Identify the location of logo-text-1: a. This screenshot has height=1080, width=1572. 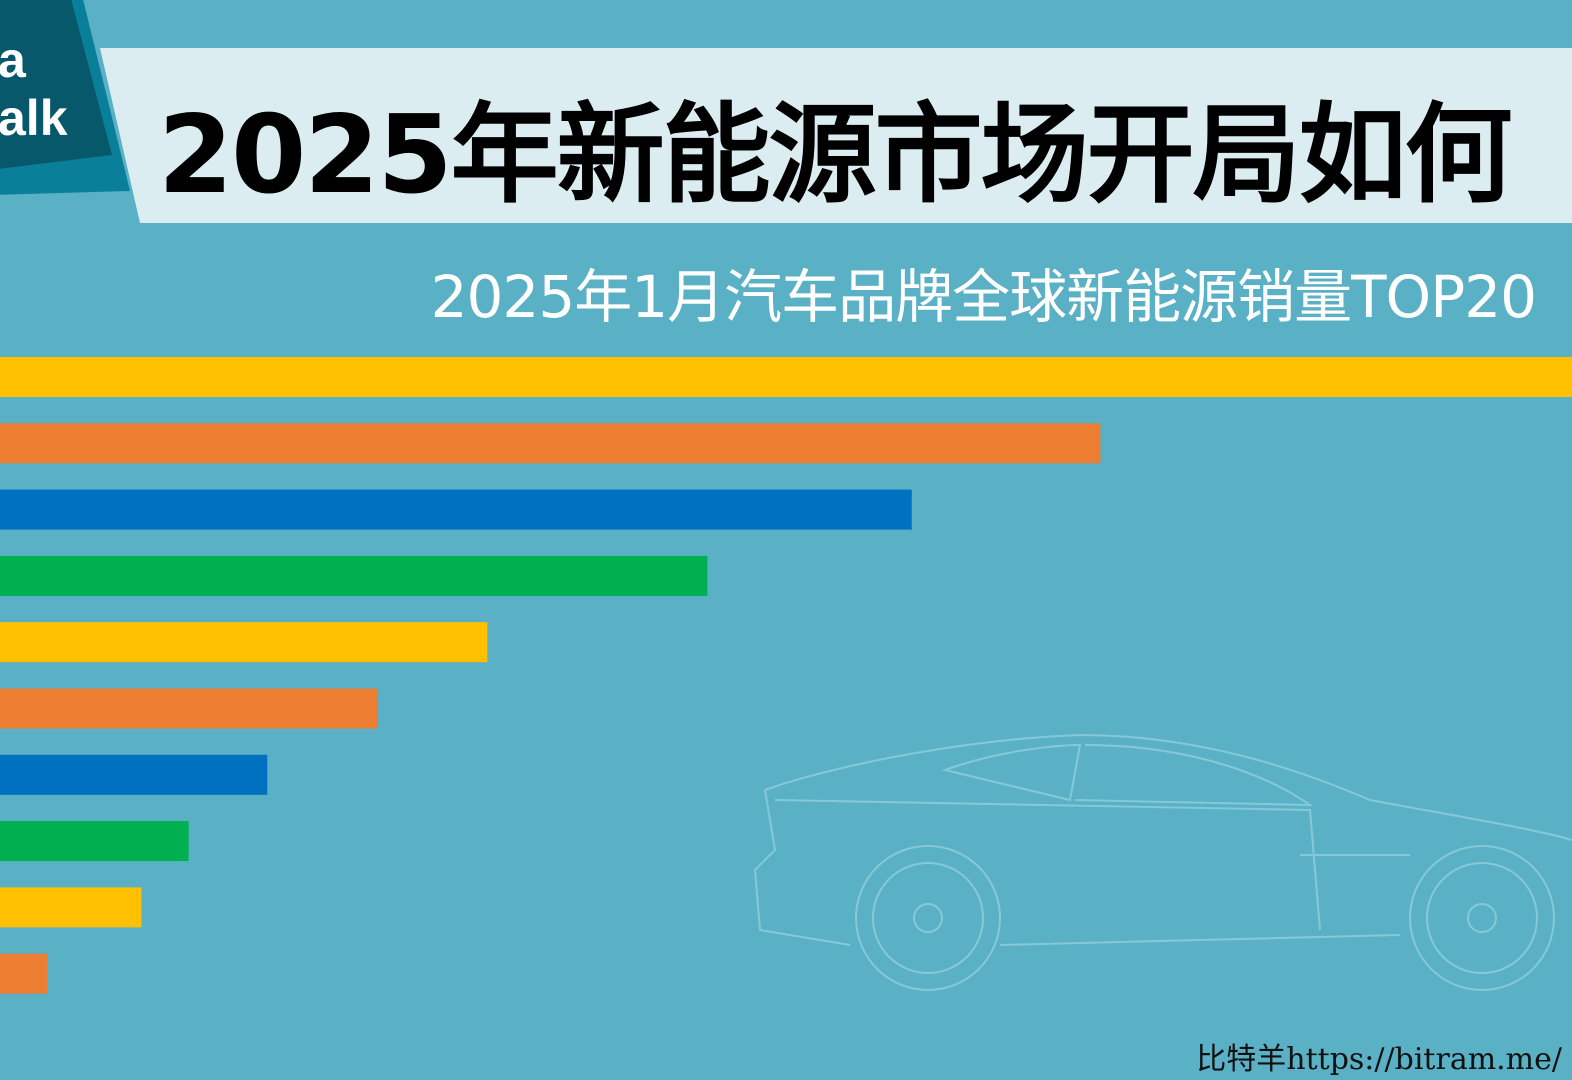
(13, 60).